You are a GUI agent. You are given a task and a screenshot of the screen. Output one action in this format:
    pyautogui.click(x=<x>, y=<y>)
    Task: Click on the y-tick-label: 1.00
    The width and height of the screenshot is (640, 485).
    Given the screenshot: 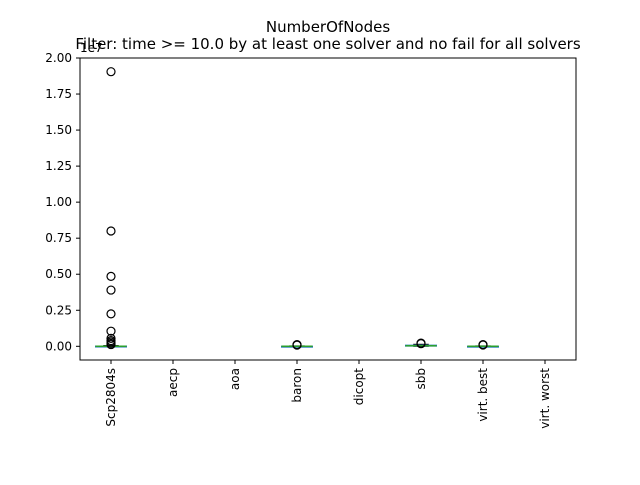 What is the action you would take?
    pyautogui.click(x=58, y=202)
    